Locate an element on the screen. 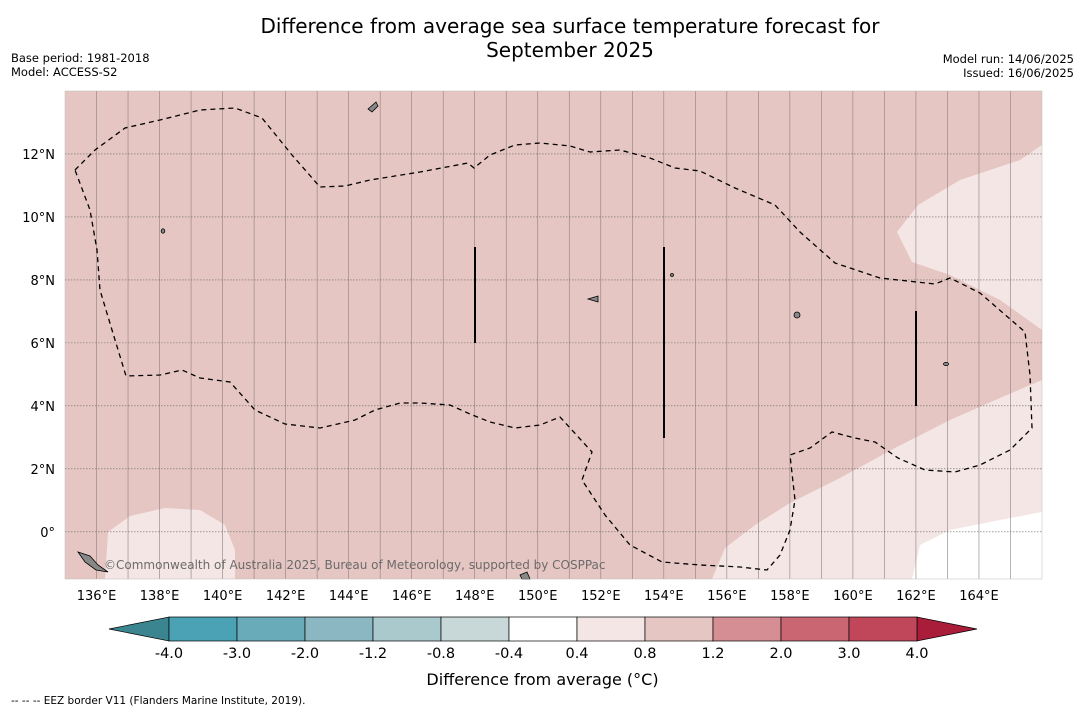 This screenshot has height=713, width=1085. colorbar-tick-label: 0.4 is located at coordinates (576, 654).